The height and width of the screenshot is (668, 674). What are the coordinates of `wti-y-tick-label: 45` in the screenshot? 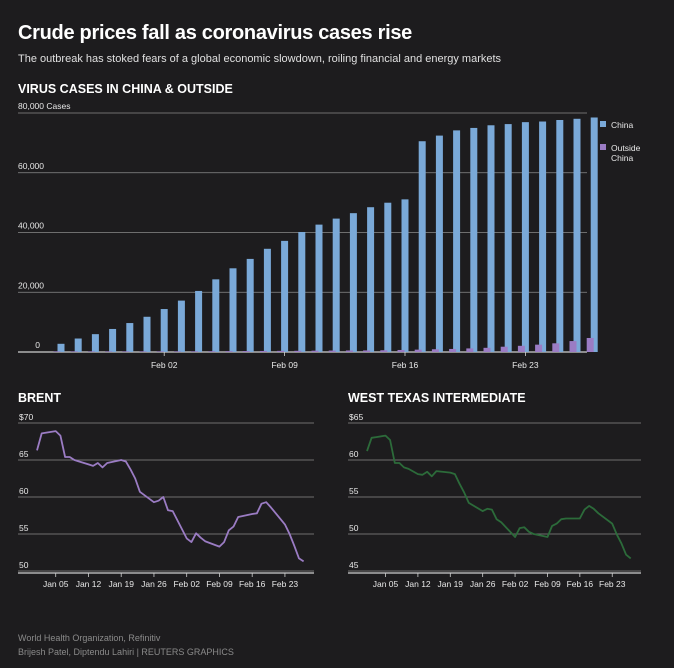 It's located at (354, 565).